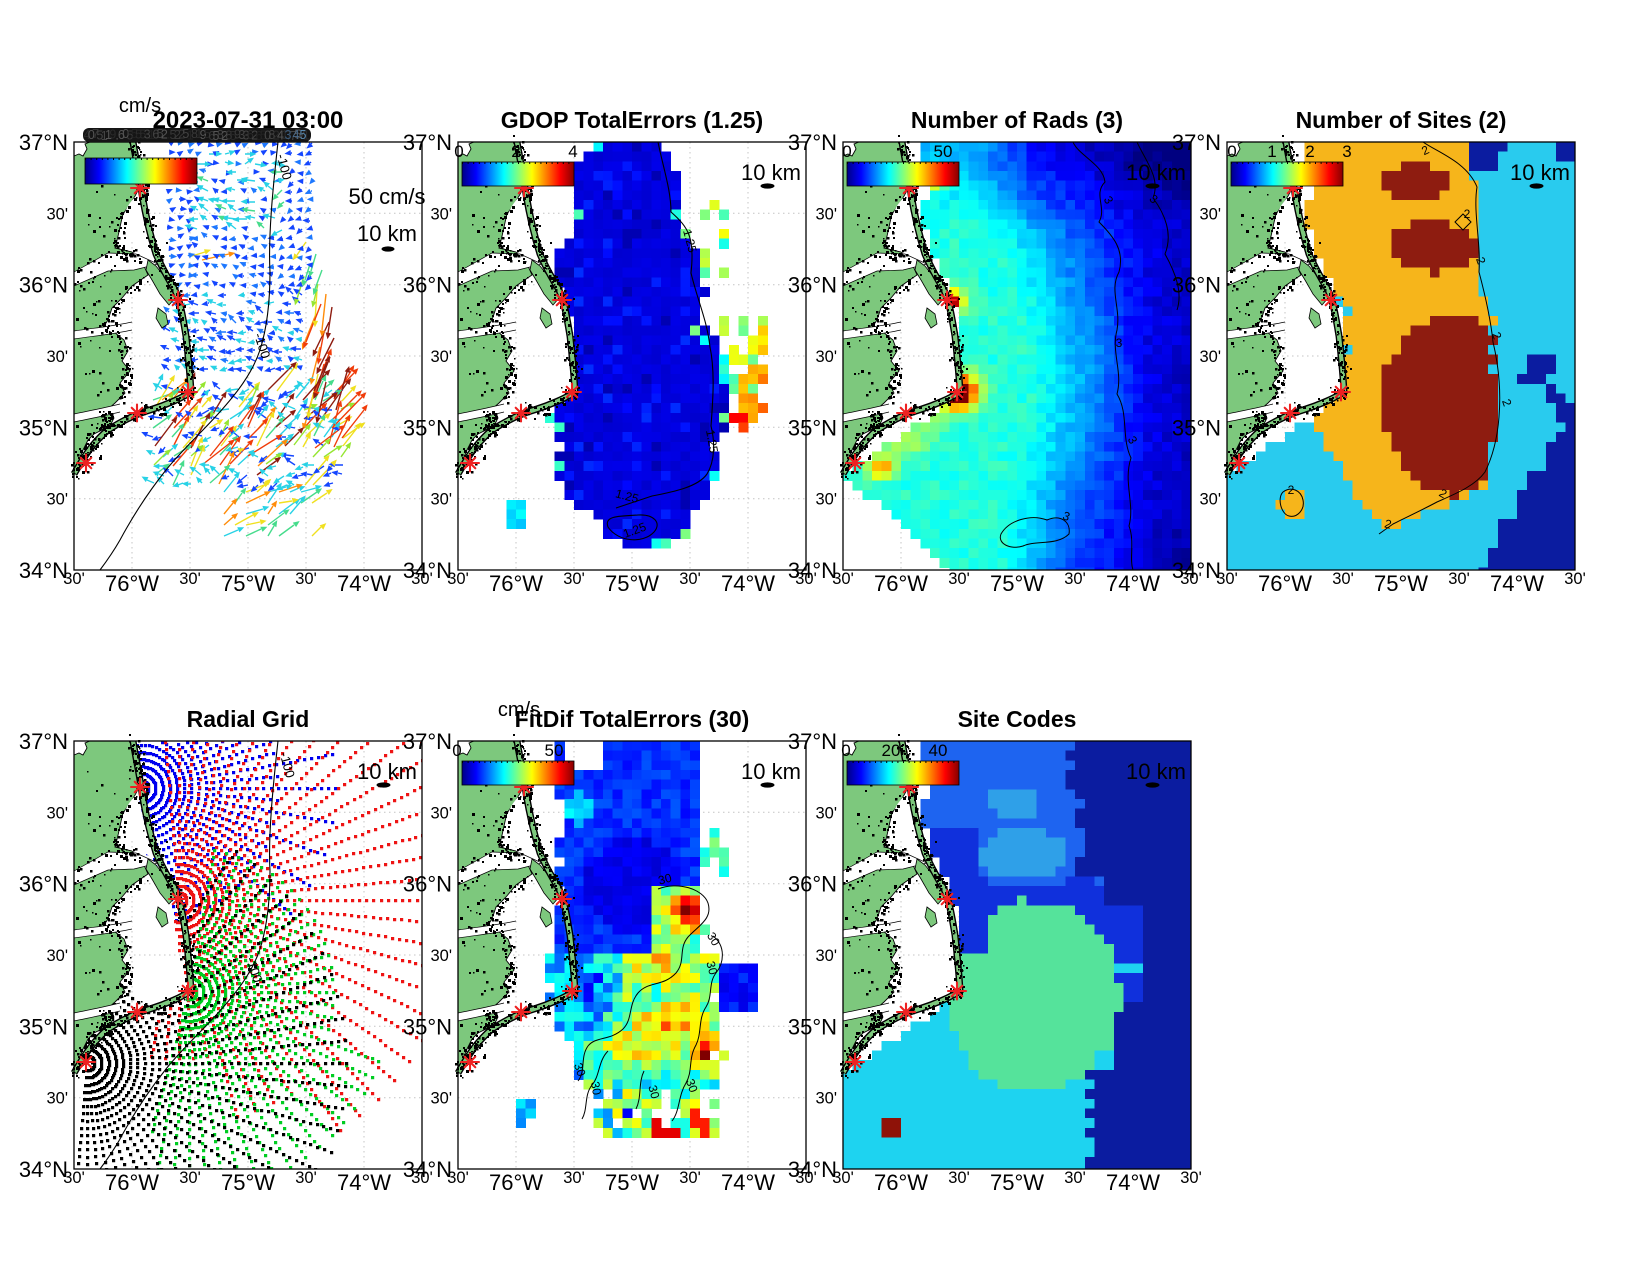  I want to click on svg-text: GDOP TotalErrors (1.25), so click(632, 120).